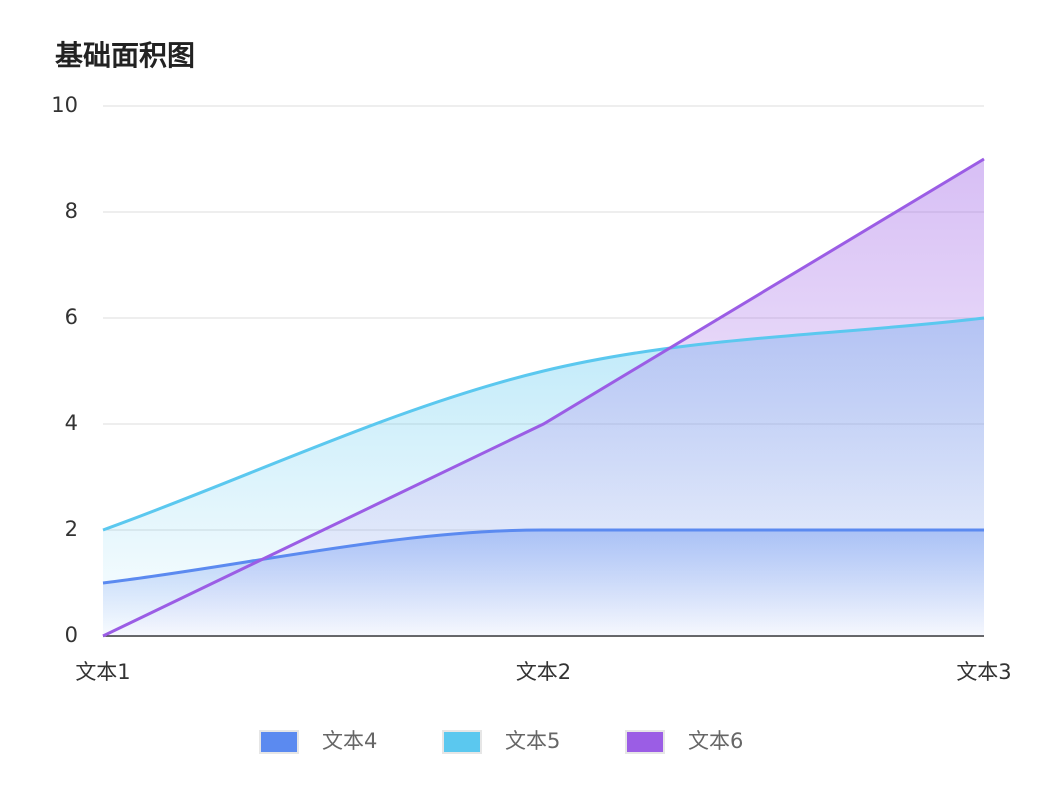 Image resolution: width=1038 pixels, height=804 pixels. Describe the element at coordinates (64, 105) in the screenshot. I see `y-tick-label: 10` at that location.